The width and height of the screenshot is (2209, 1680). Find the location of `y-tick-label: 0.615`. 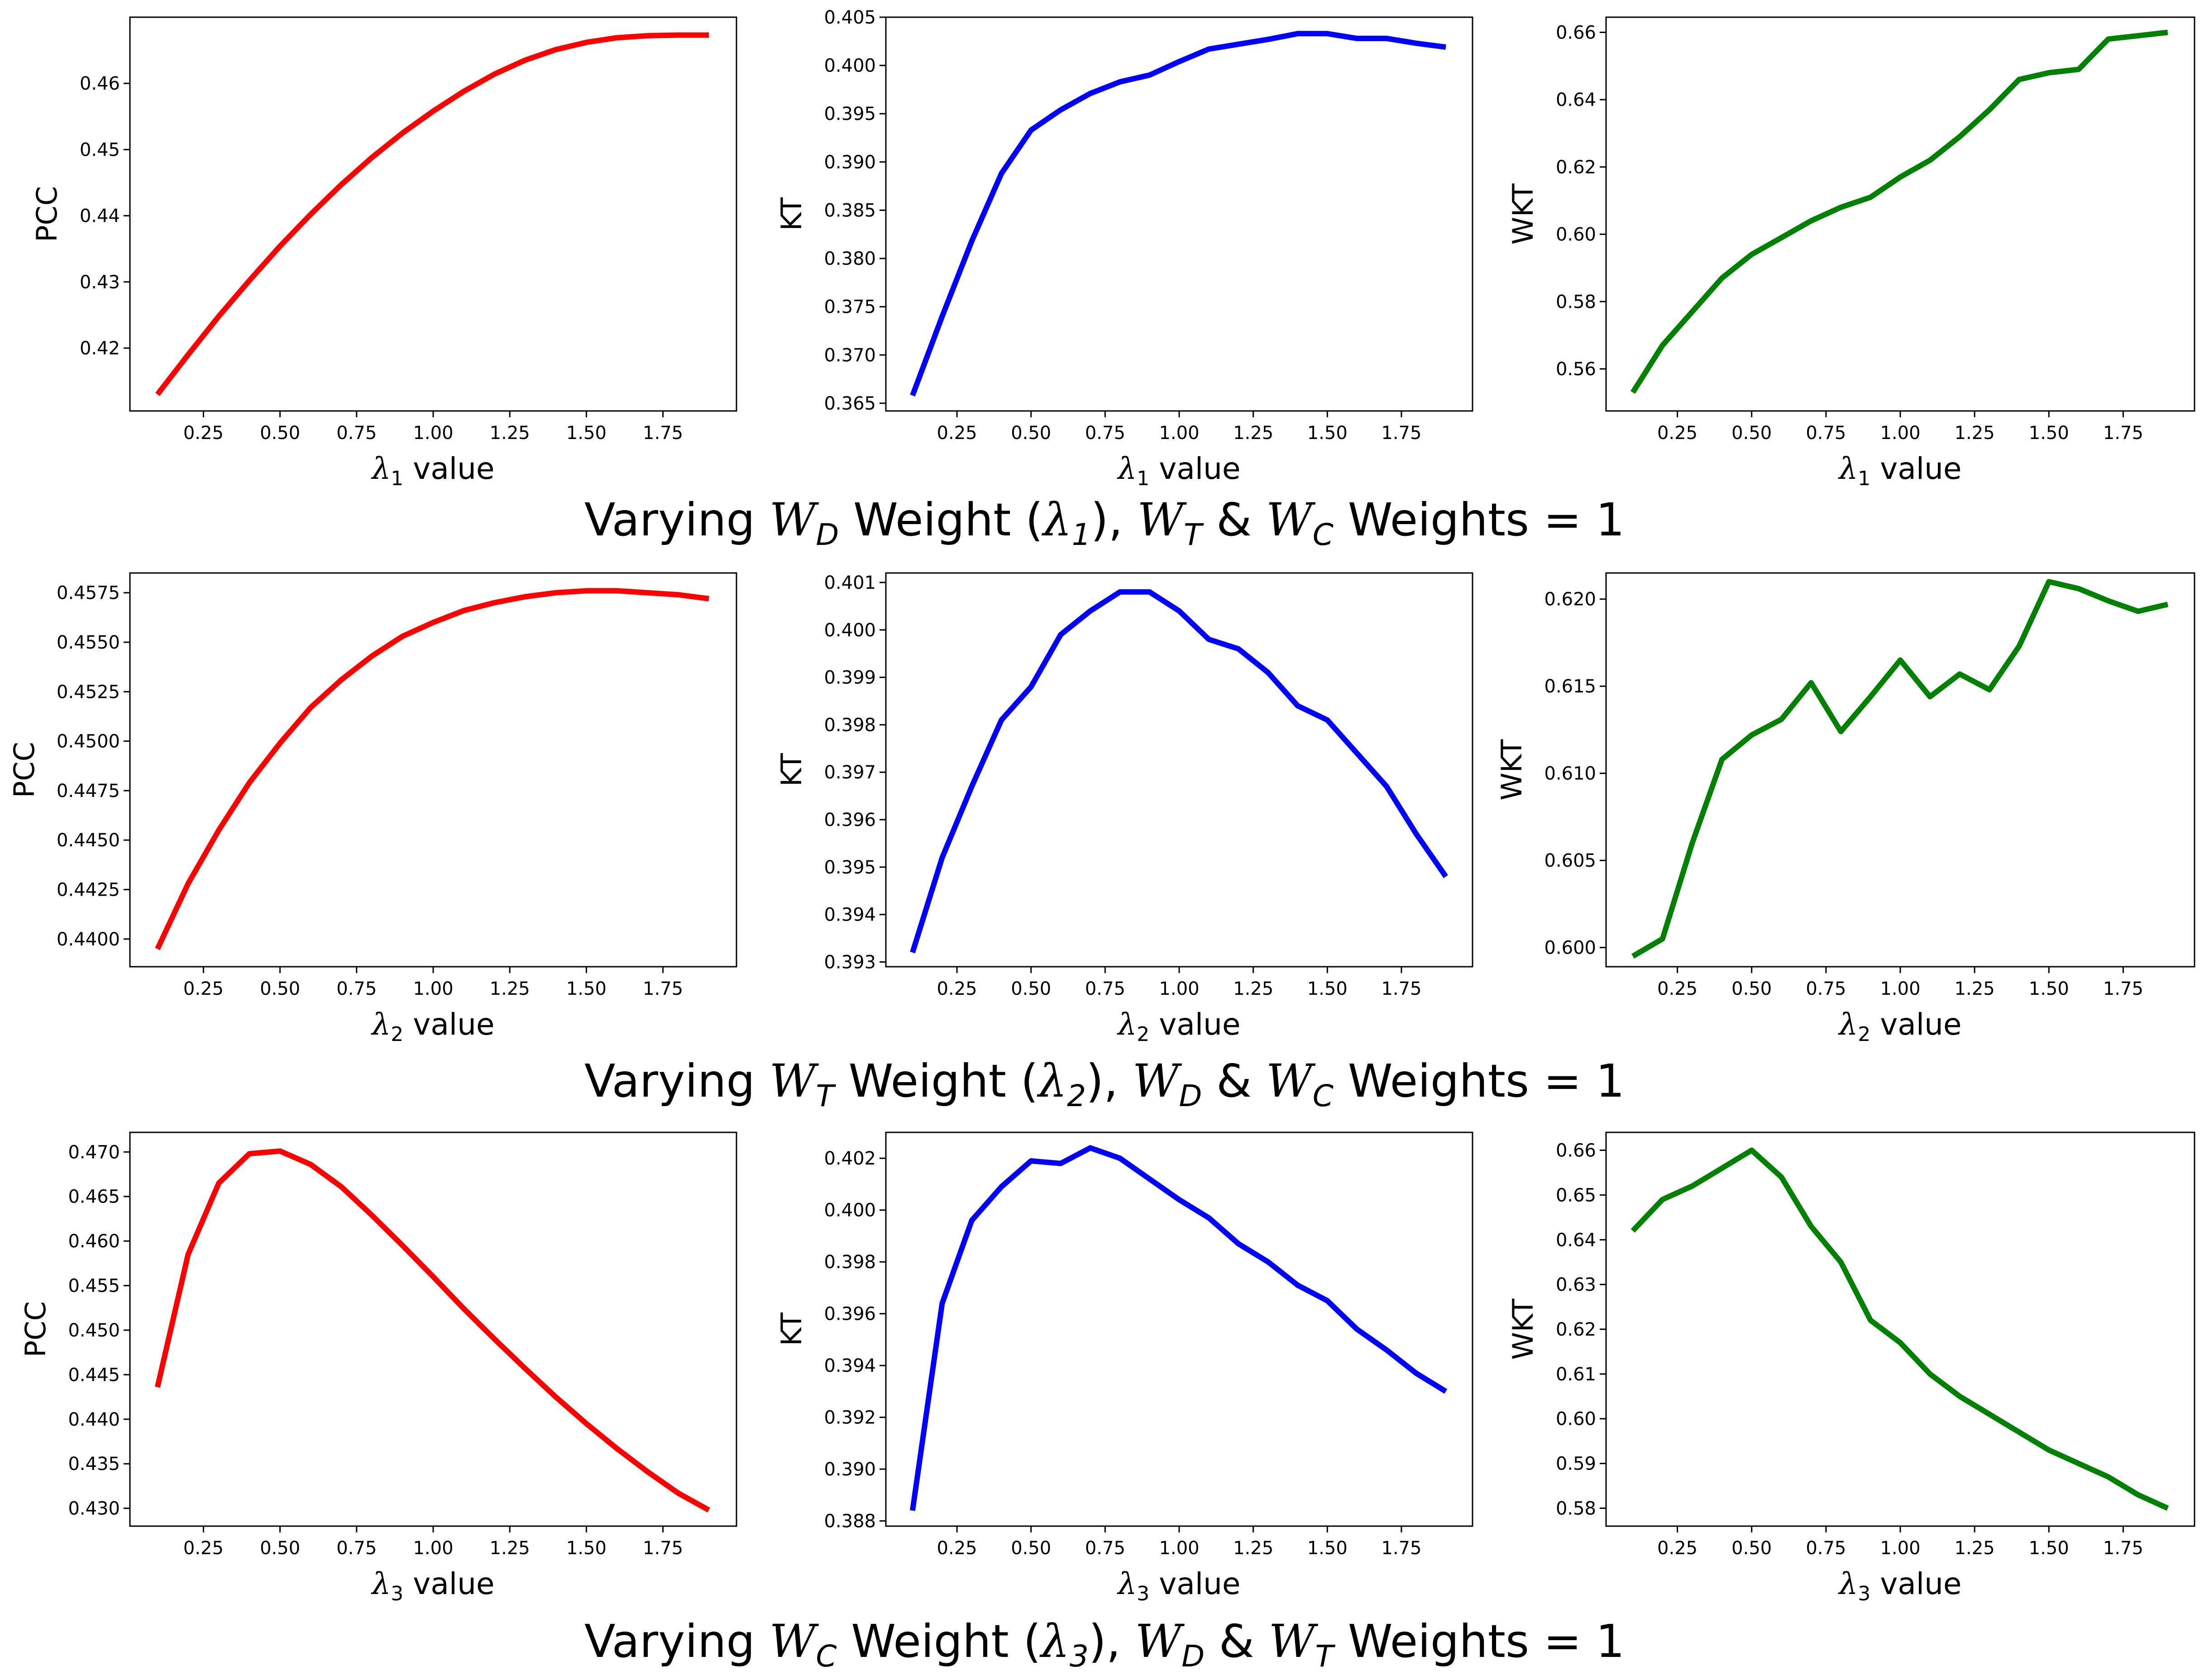

y-tick-label: 0.615 is located at coordinates (1570, 686).